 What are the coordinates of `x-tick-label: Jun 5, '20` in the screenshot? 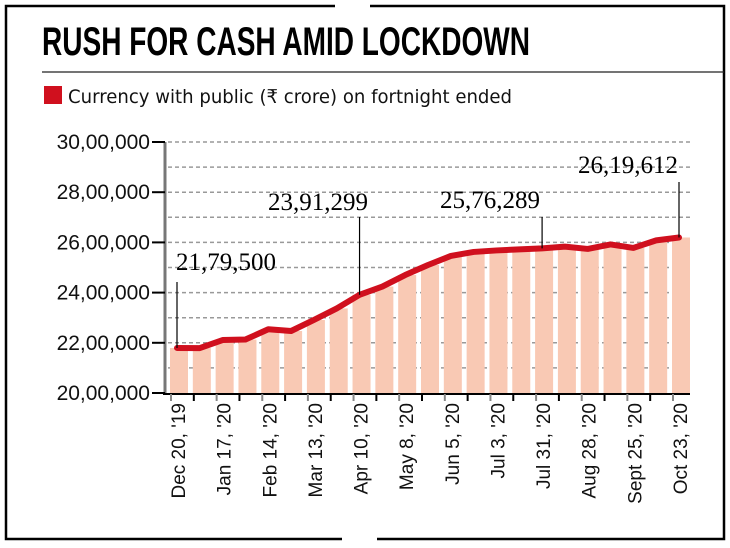 It's located at (453, 444).